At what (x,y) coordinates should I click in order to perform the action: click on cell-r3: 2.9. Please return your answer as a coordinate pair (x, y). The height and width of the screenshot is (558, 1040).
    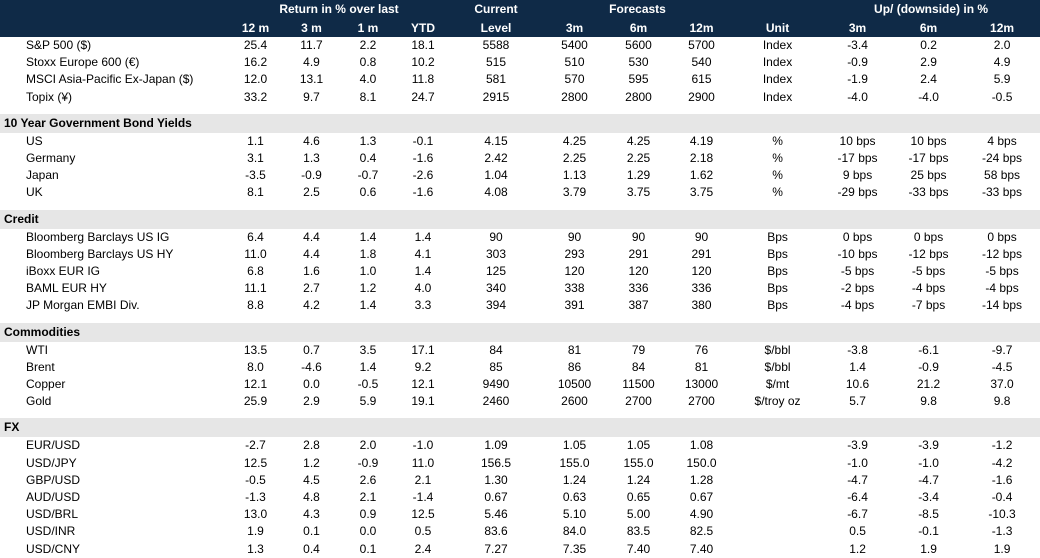
    Looking at the image, I should click on (311, 401).